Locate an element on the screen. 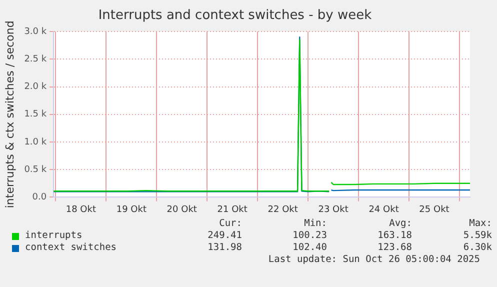 The image size is (497, 287). text: Max: is located at coordinates (480, 224).